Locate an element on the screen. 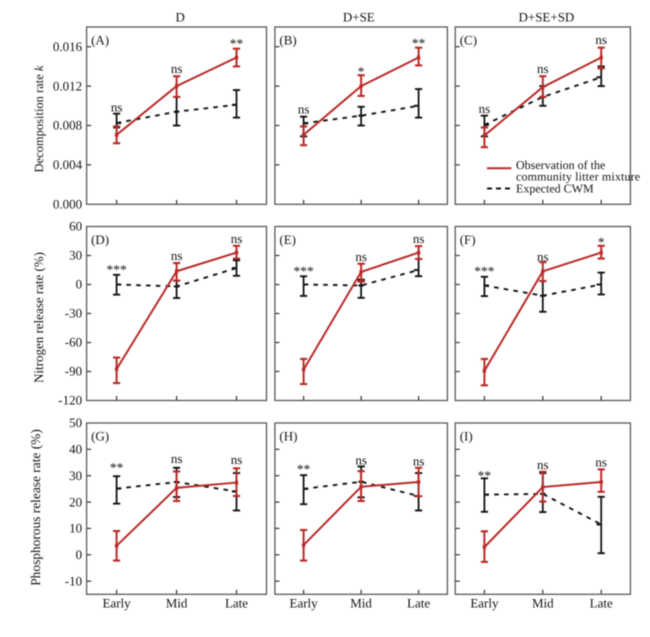 Image resolution: width=650 pixels, height=637 pixels. svg-text: (F) is located at coordinates (468, 239).